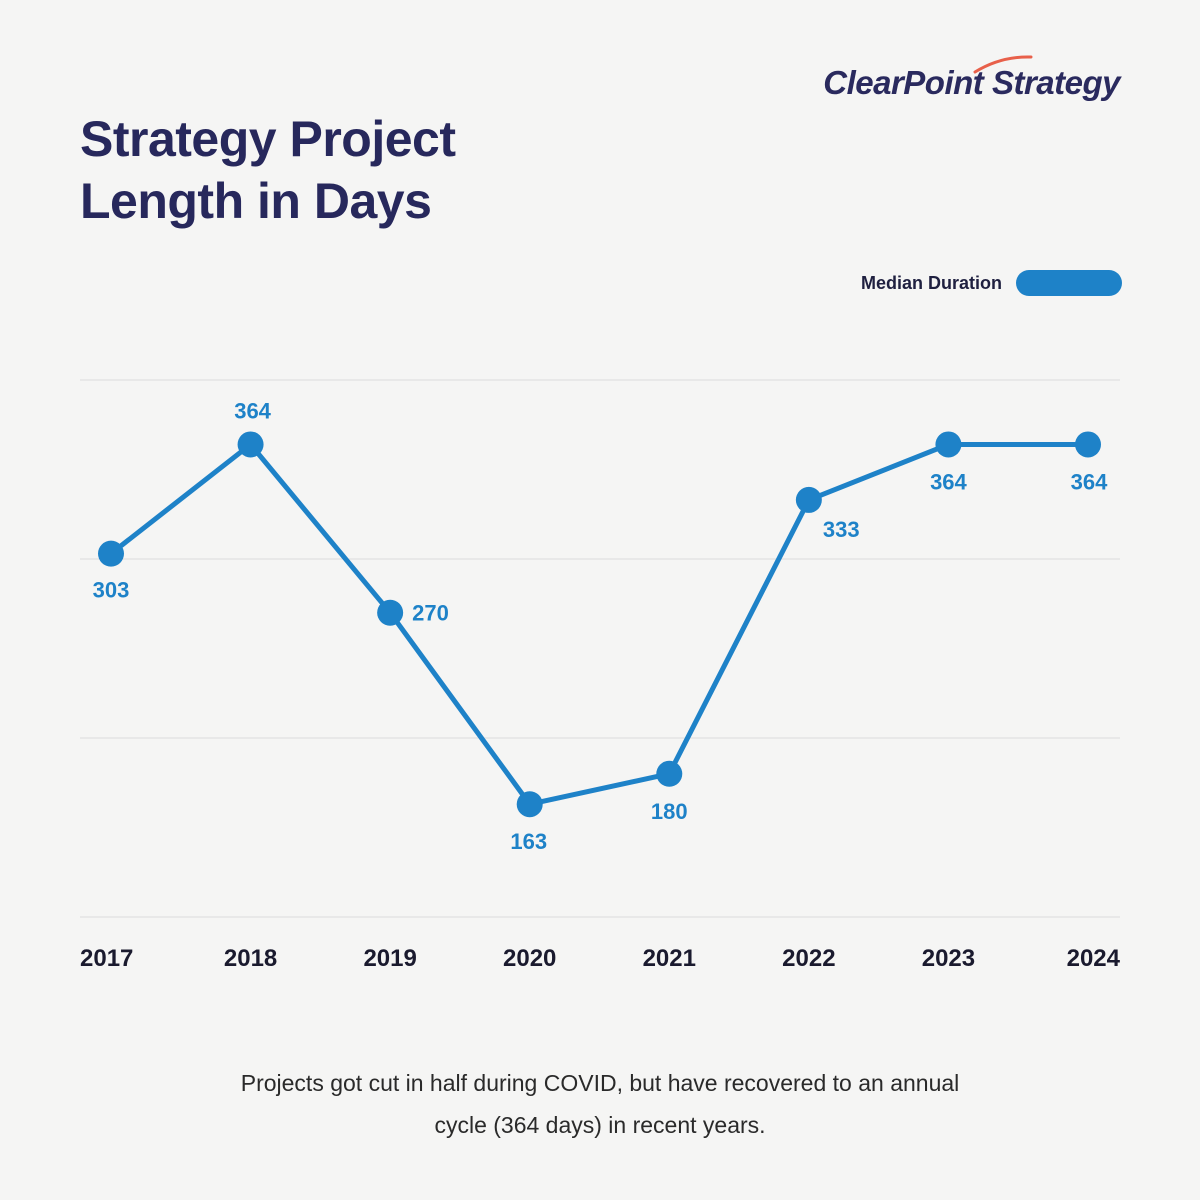  Describe the element at coordinates (948, 958) in the screenshot. I see `x-tick-label: 2023` at that location.